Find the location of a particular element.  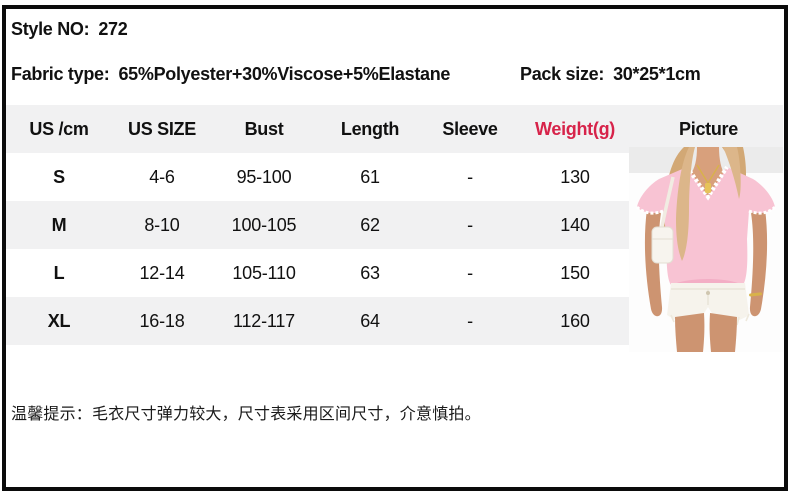

fabric-type-label: Fabric type: is located at coordinates (60, 74).